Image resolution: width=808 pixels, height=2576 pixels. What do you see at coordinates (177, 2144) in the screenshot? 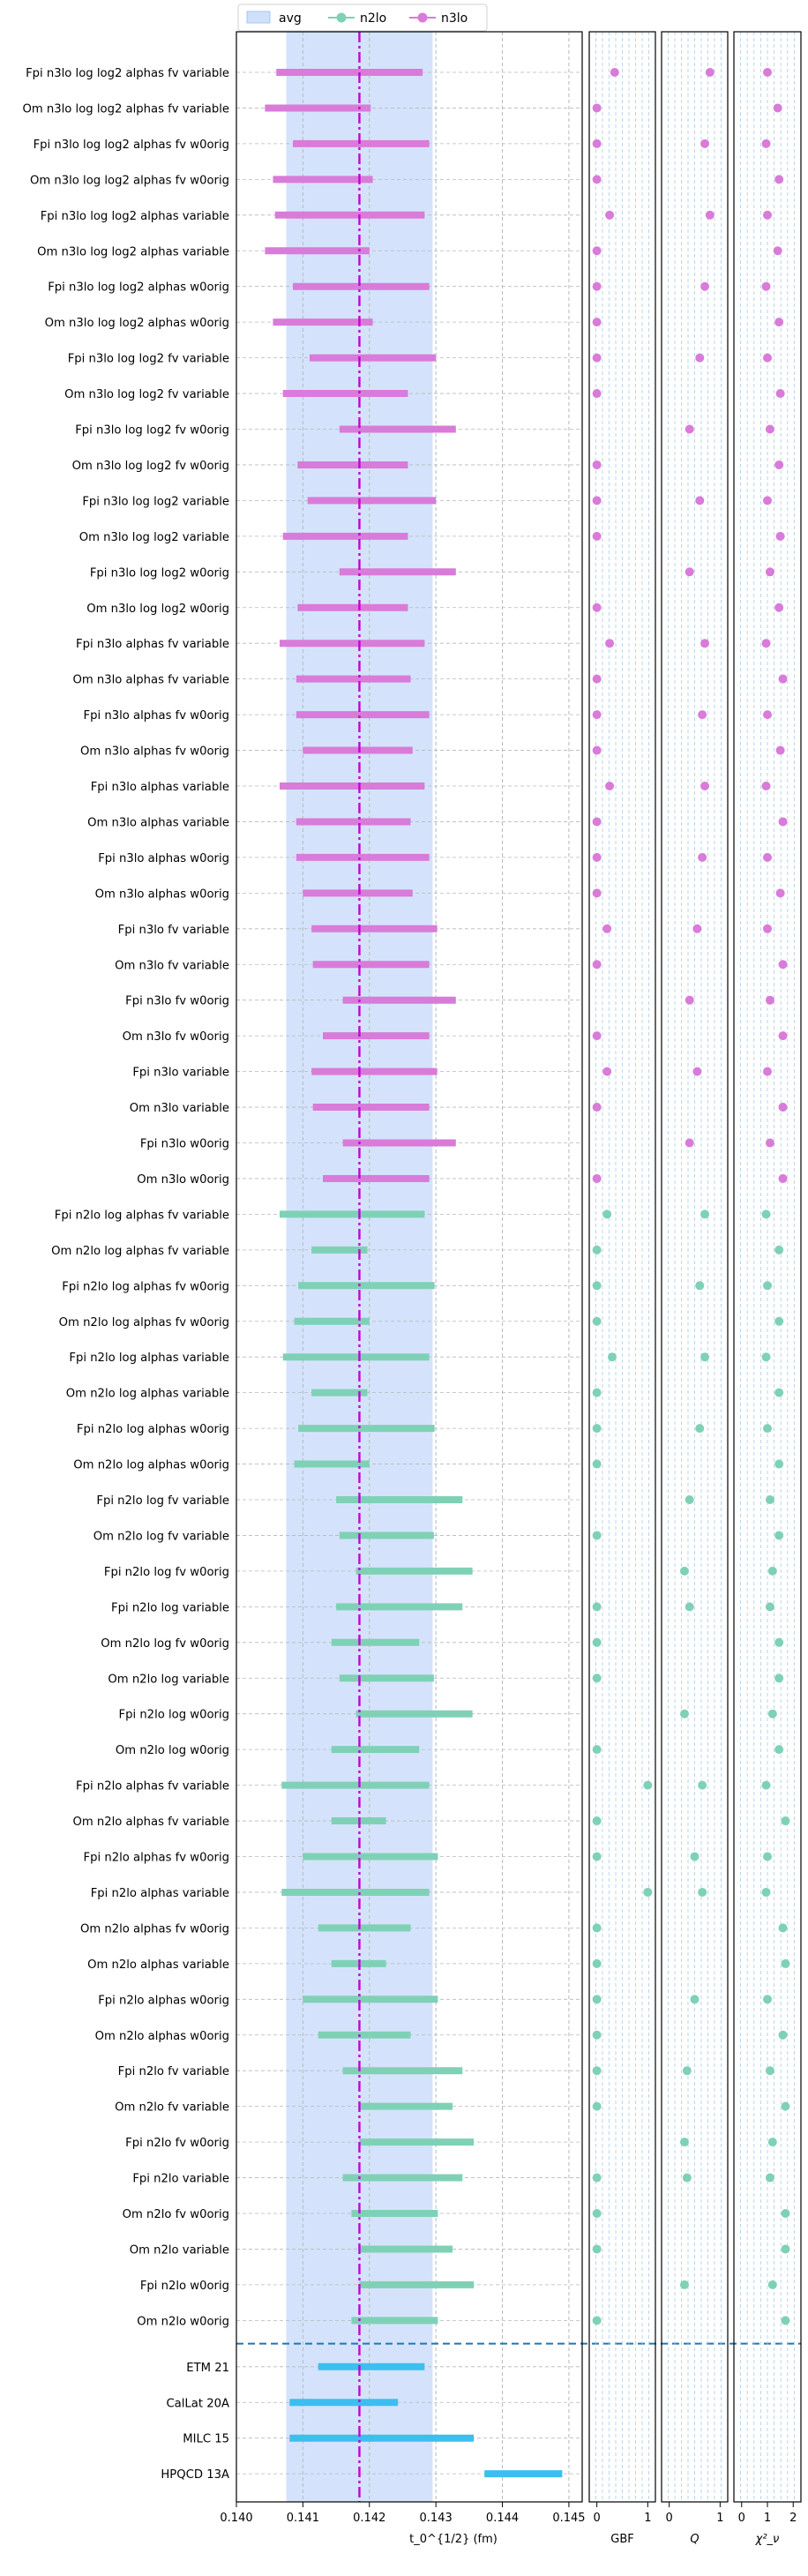
I see `row-label: Fpi n2lo fv w0orig` at bounding box center [177, 2144].